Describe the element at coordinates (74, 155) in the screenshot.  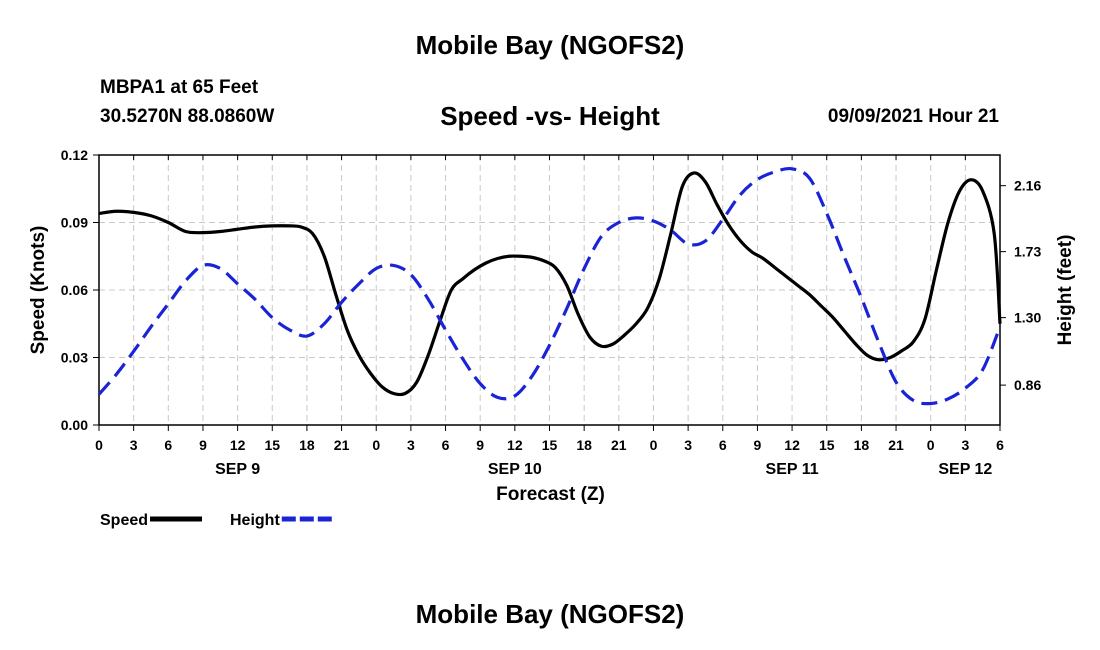
I see `y-tick-label: 0.12` at that location.